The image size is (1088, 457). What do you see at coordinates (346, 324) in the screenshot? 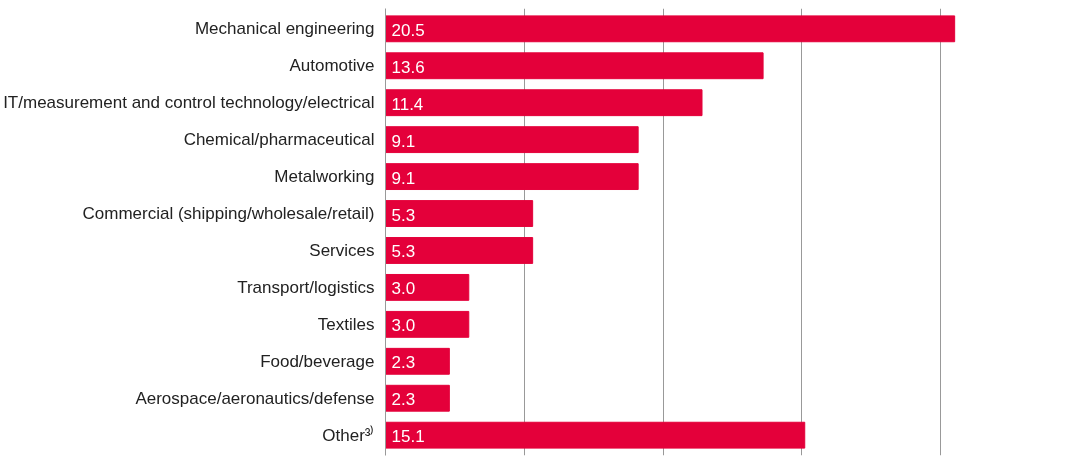
I see `y-tick-label: Textiles` at bounding box center [346, 324].